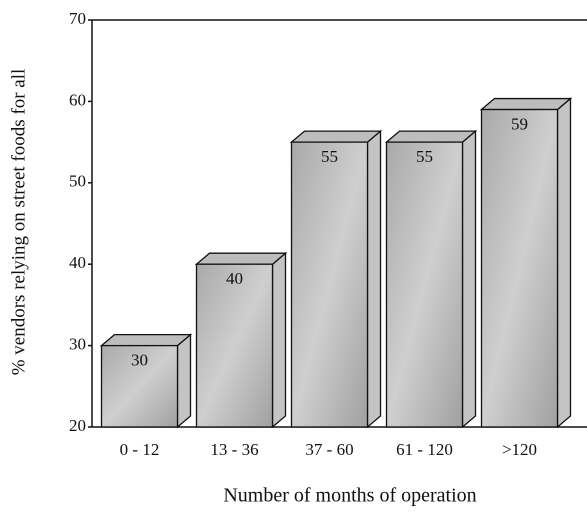 This screenshot has height=518, width=587. I want to click on x-tick-label: >120, so click(519, 449).